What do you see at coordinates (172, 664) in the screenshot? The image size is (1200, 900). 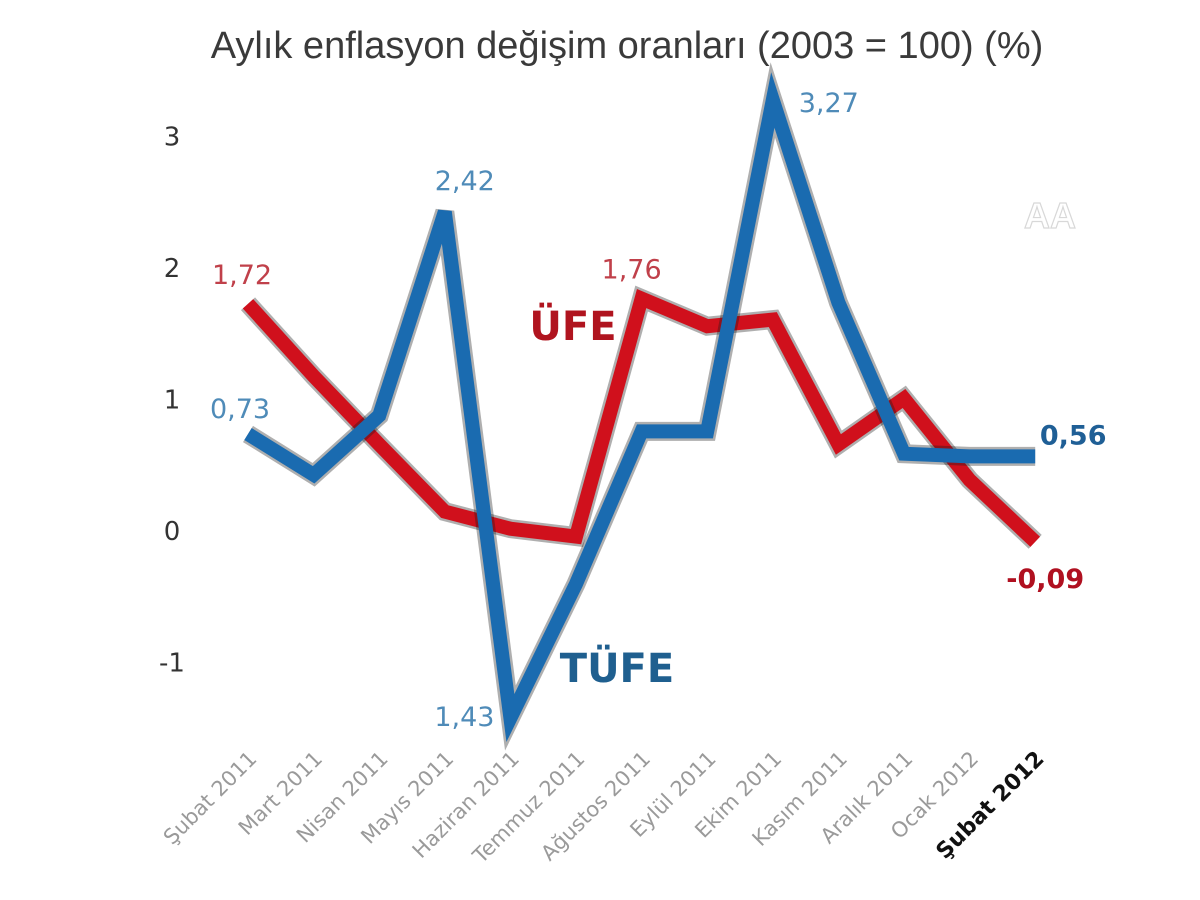 I see `y-tick-label: -1` at bounding box center [172, 664].